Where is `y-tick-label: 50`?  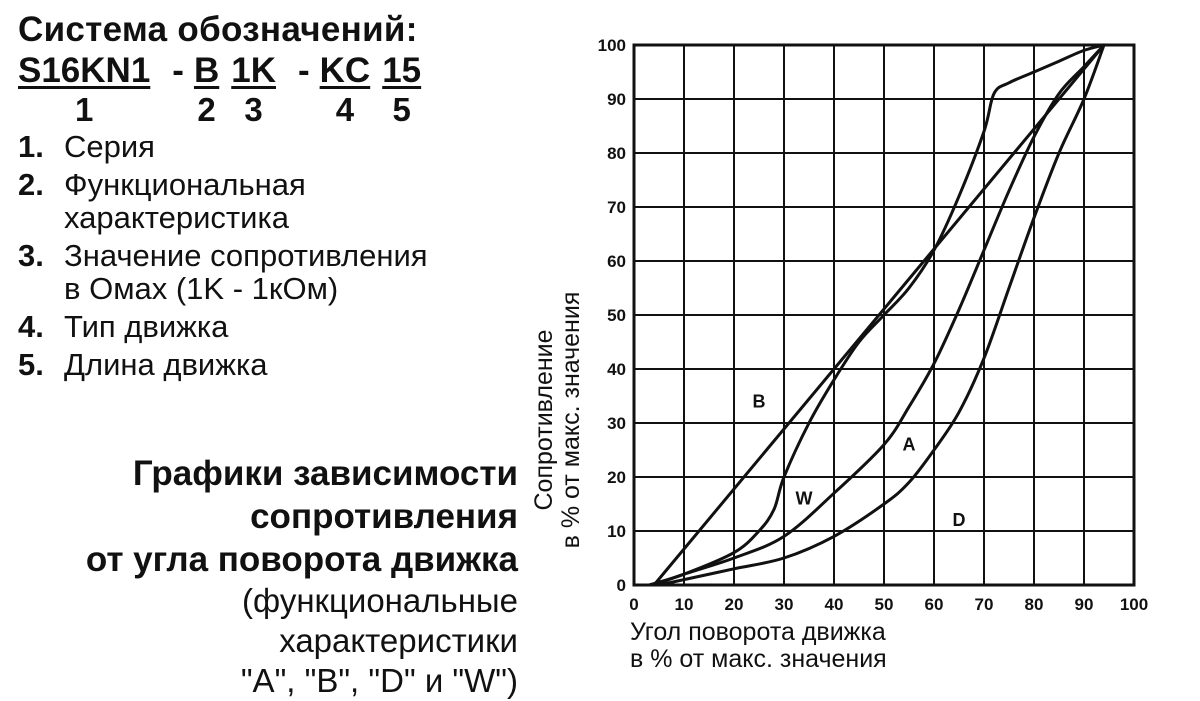 y-tick-label: 50 is located at coordinates (616, 315).